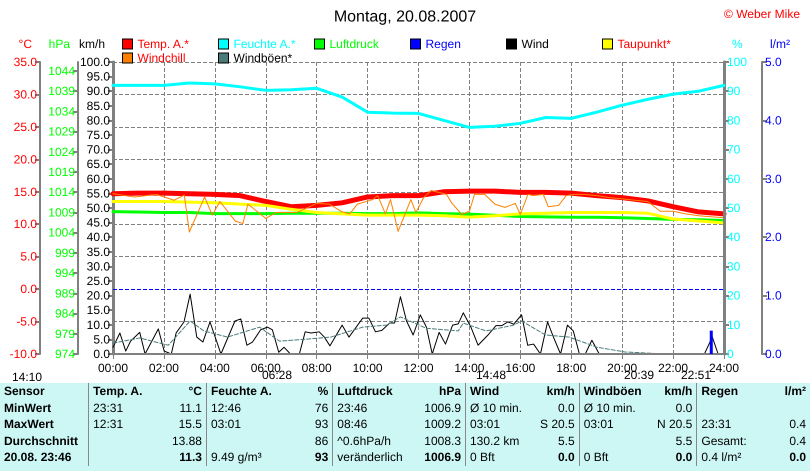 This screenshot has width=810, height=471. Describe the element at coordinates (737, 62) in the screenshot. I see `y-tick-label: 100` at that location.